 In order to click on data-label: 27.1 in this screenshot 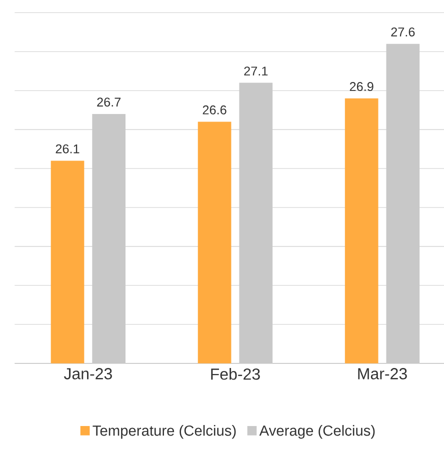, I will do `click(256, 71)`.